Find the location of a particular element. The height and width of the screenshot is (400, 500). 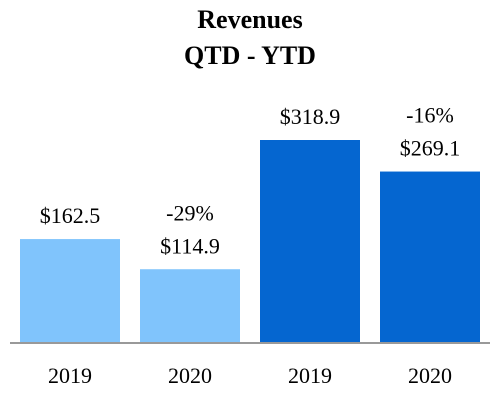

value-label: $162.5 is located at coordinates (70, 215).